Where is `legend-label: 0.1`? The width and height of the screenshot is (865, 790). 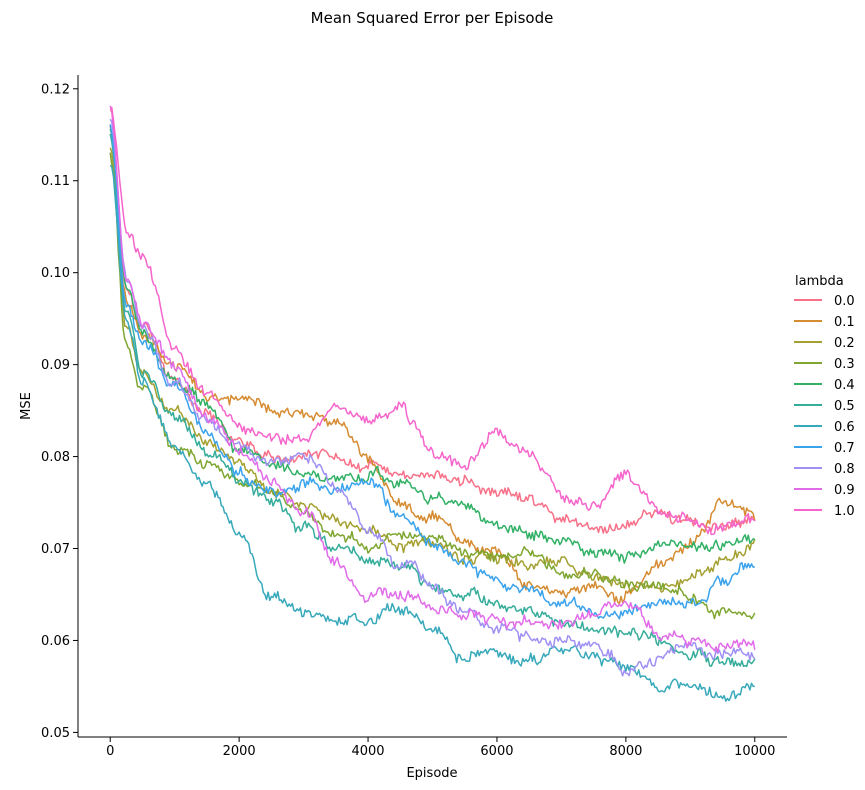 legend-label: 0.1 is located at coordinates (844, 322).